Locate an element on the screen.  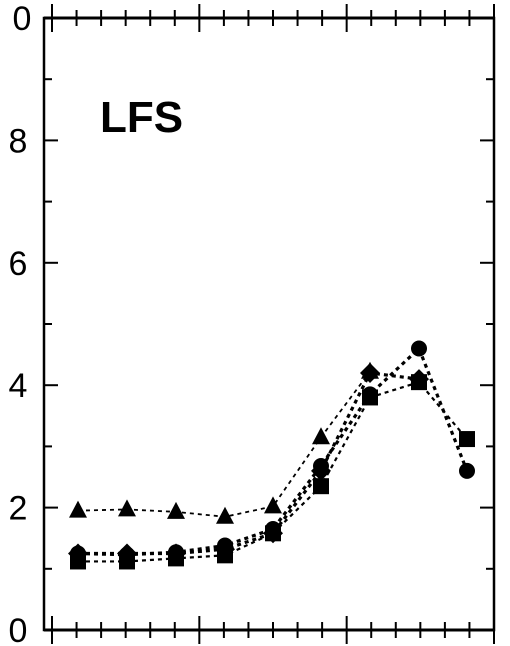
y-tick-label: 0 is located at coordinates (18, 629).